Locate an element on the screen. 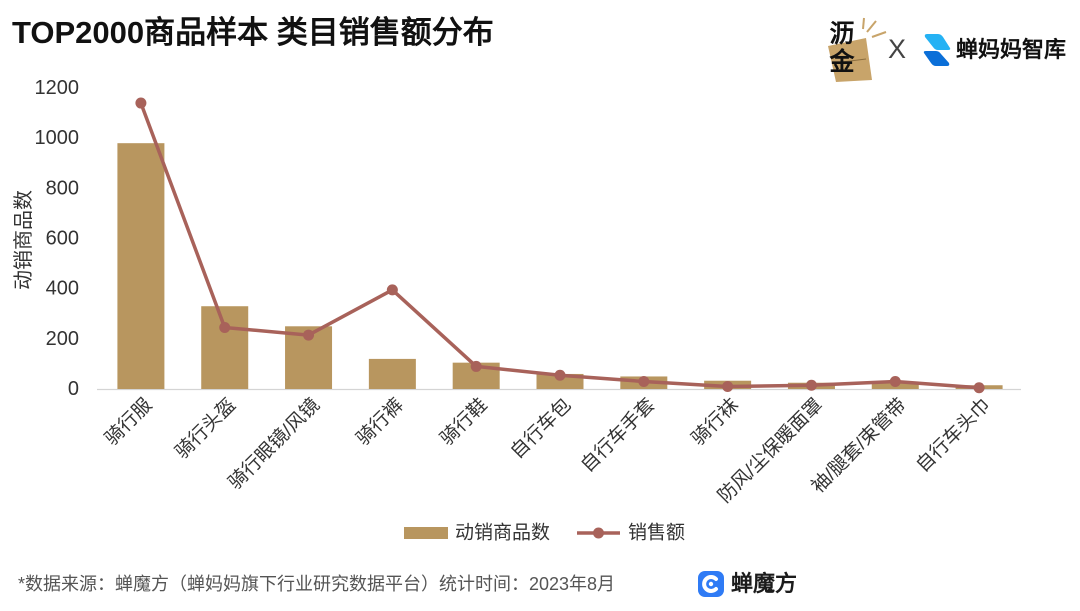 This screenshot has height=611, width=1080. legend-item-1: 动销商品数 is located at coordinates (477, 533).